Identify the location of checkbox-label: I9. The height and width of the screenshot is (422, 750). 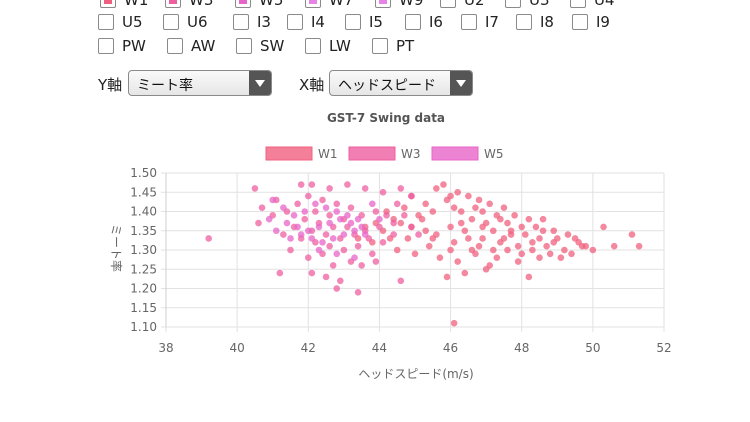
(603, 22).